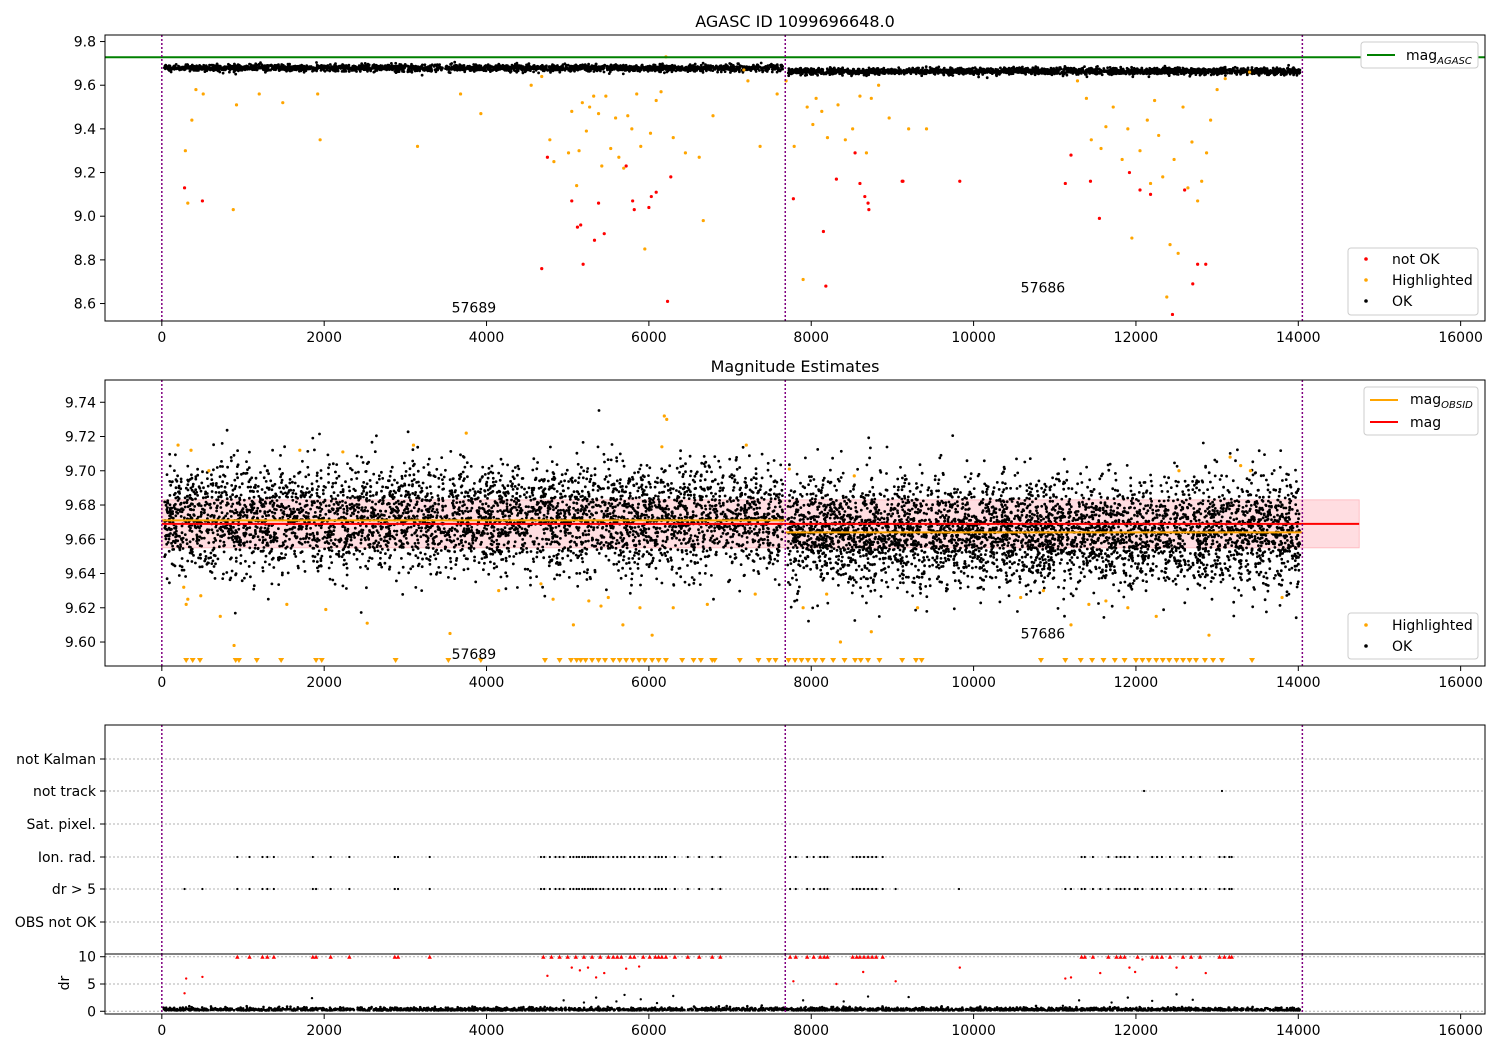  Describe the element at coordinates (1366, 280) in the screenshot. I see `highlighted-legend-marker` at that location.